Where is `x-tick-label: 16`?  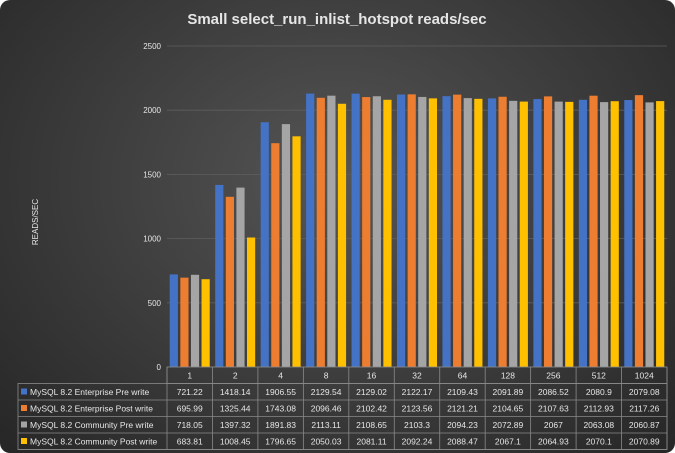 x-tick-label: 16 is located at coordinates (372, 376).